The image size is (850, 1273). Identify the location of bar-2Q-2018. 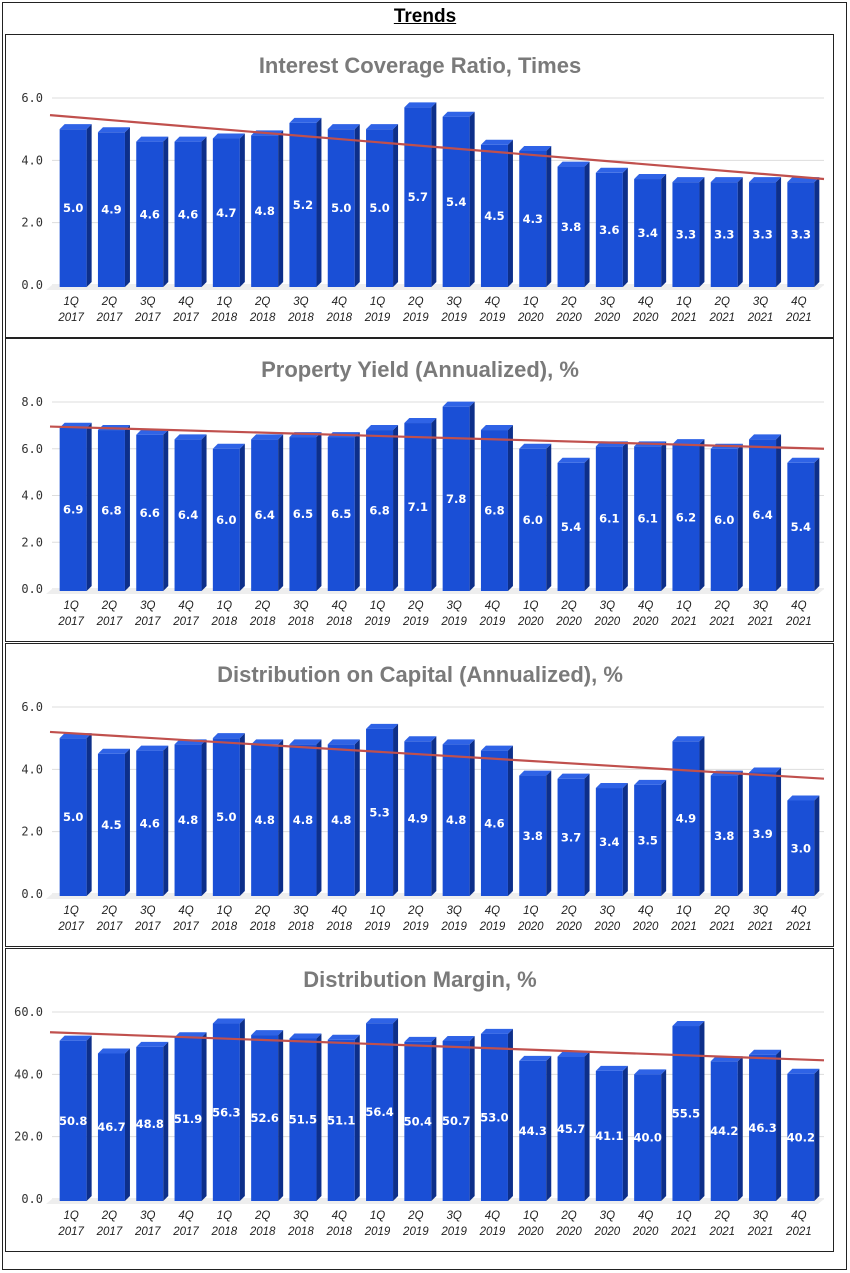
(267, 512).